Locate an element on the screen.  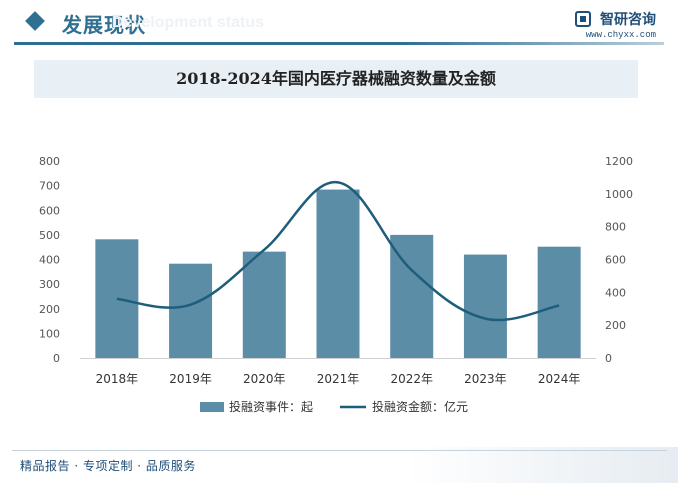
legend-line-label: 投融资金额：亿元 is located at coordinates (420, 406).